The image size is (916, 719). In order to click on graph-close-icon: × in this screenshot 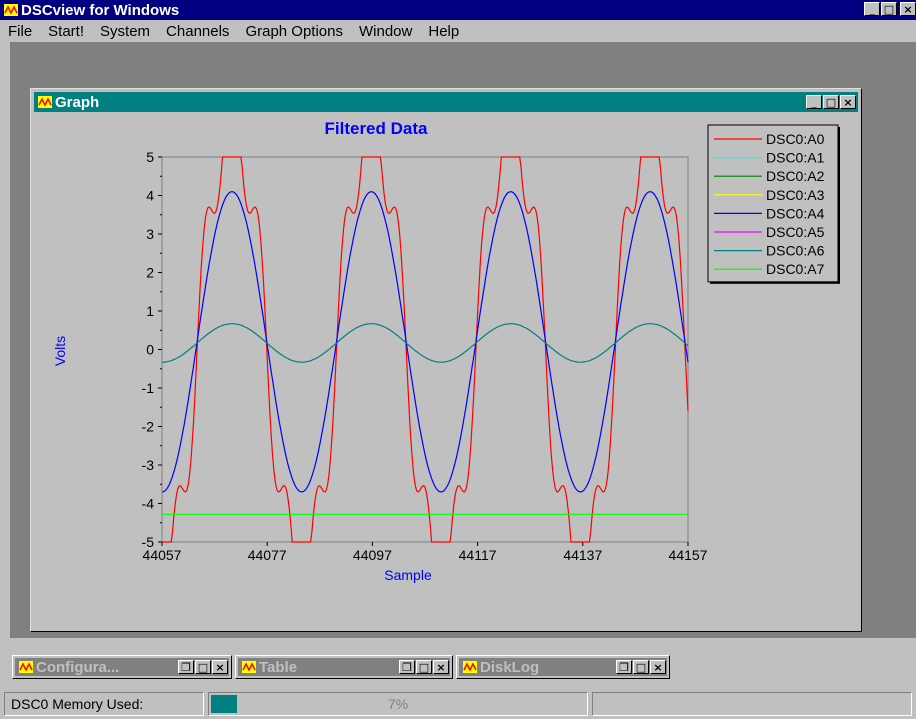, I will do `click(848, 102)`.